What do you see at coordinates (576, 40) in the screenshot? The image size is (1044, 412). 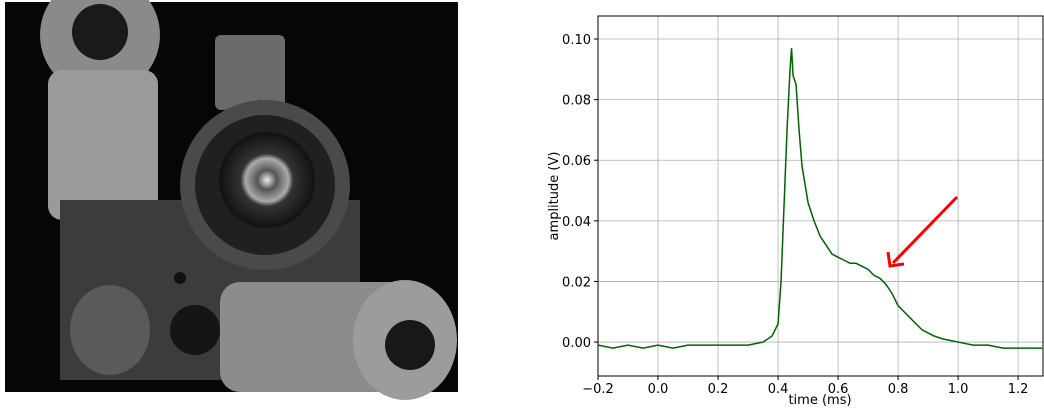 I see `y-tick-label: 0.10` at bounding box center [576, 40].